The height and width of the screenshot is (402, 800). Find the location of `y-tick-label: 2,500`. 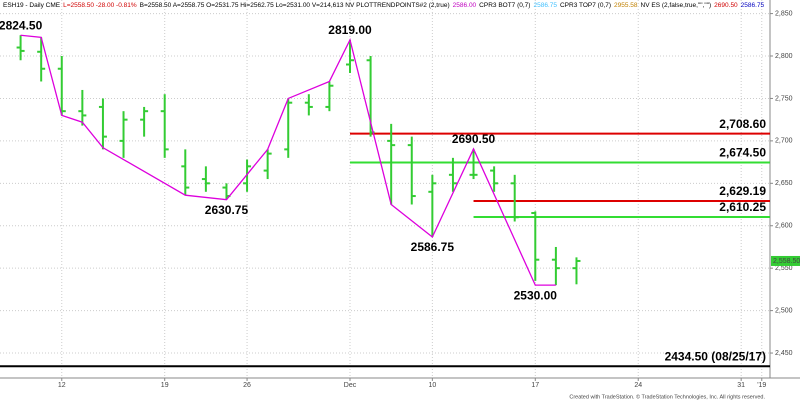

y-tick-label: 2,500 is located at coordinates (784, 310).